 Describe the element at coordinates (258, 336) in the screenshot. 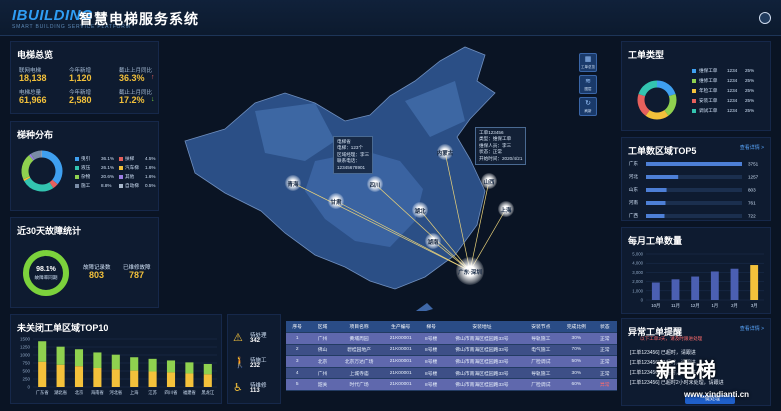

I see `pending-label: 待处理` at that location.